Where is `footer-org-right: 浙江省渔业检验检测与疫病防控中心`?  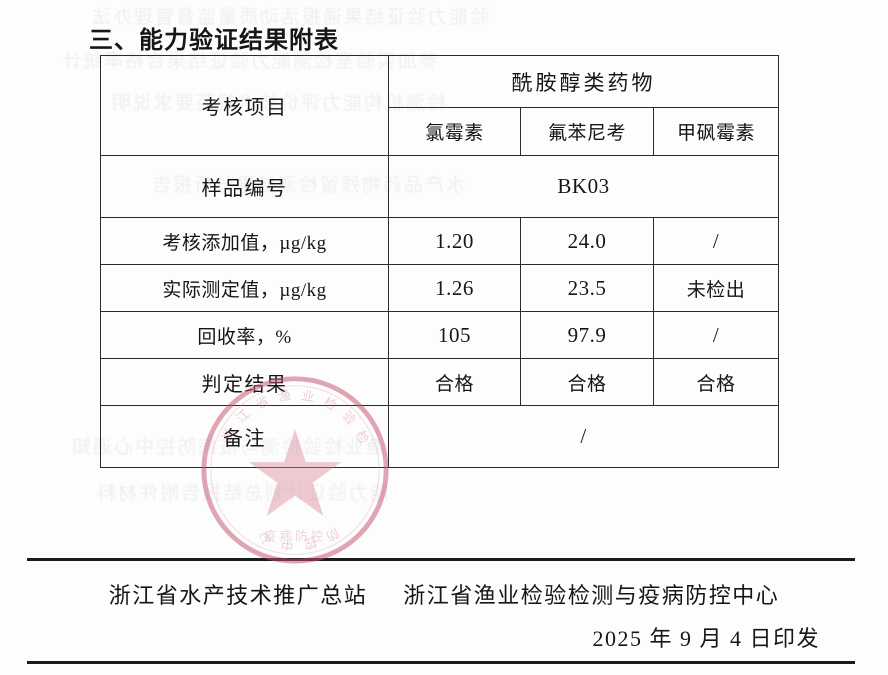
footer-org-right: 浙江省渔业检验检测与疫病防控中心 is located at coordinates (591, 595).